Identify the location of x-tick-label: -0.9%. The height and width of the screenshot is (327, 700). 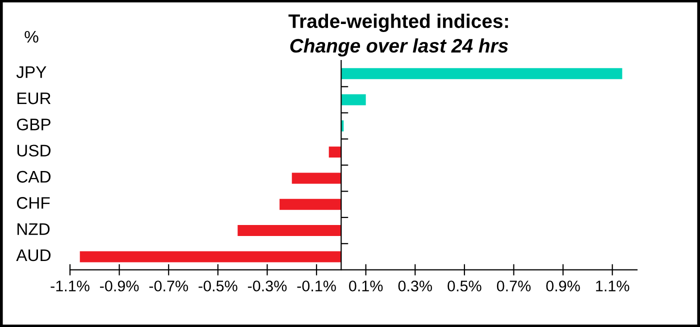
(119, 286).